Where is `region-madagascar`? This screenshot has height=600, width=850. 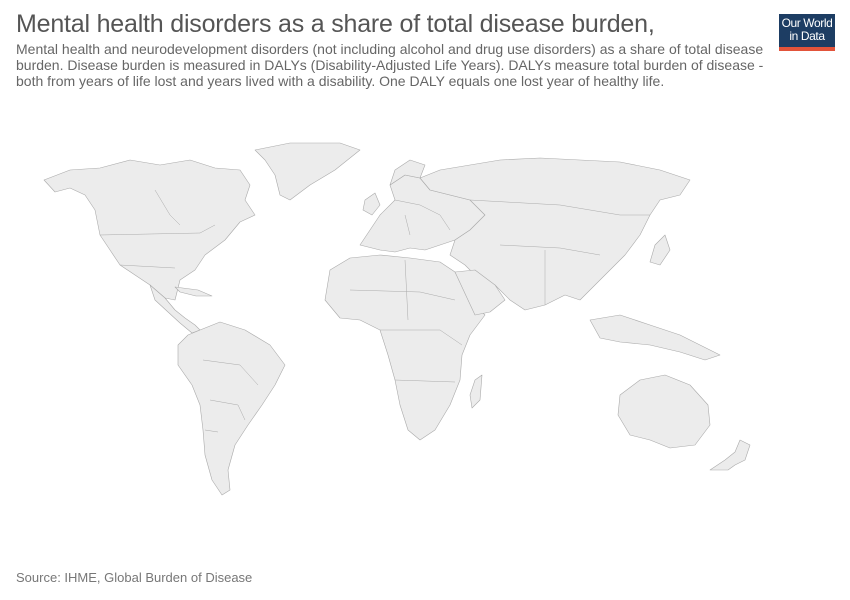 region-madagascar is located at coordinates (476, 391).